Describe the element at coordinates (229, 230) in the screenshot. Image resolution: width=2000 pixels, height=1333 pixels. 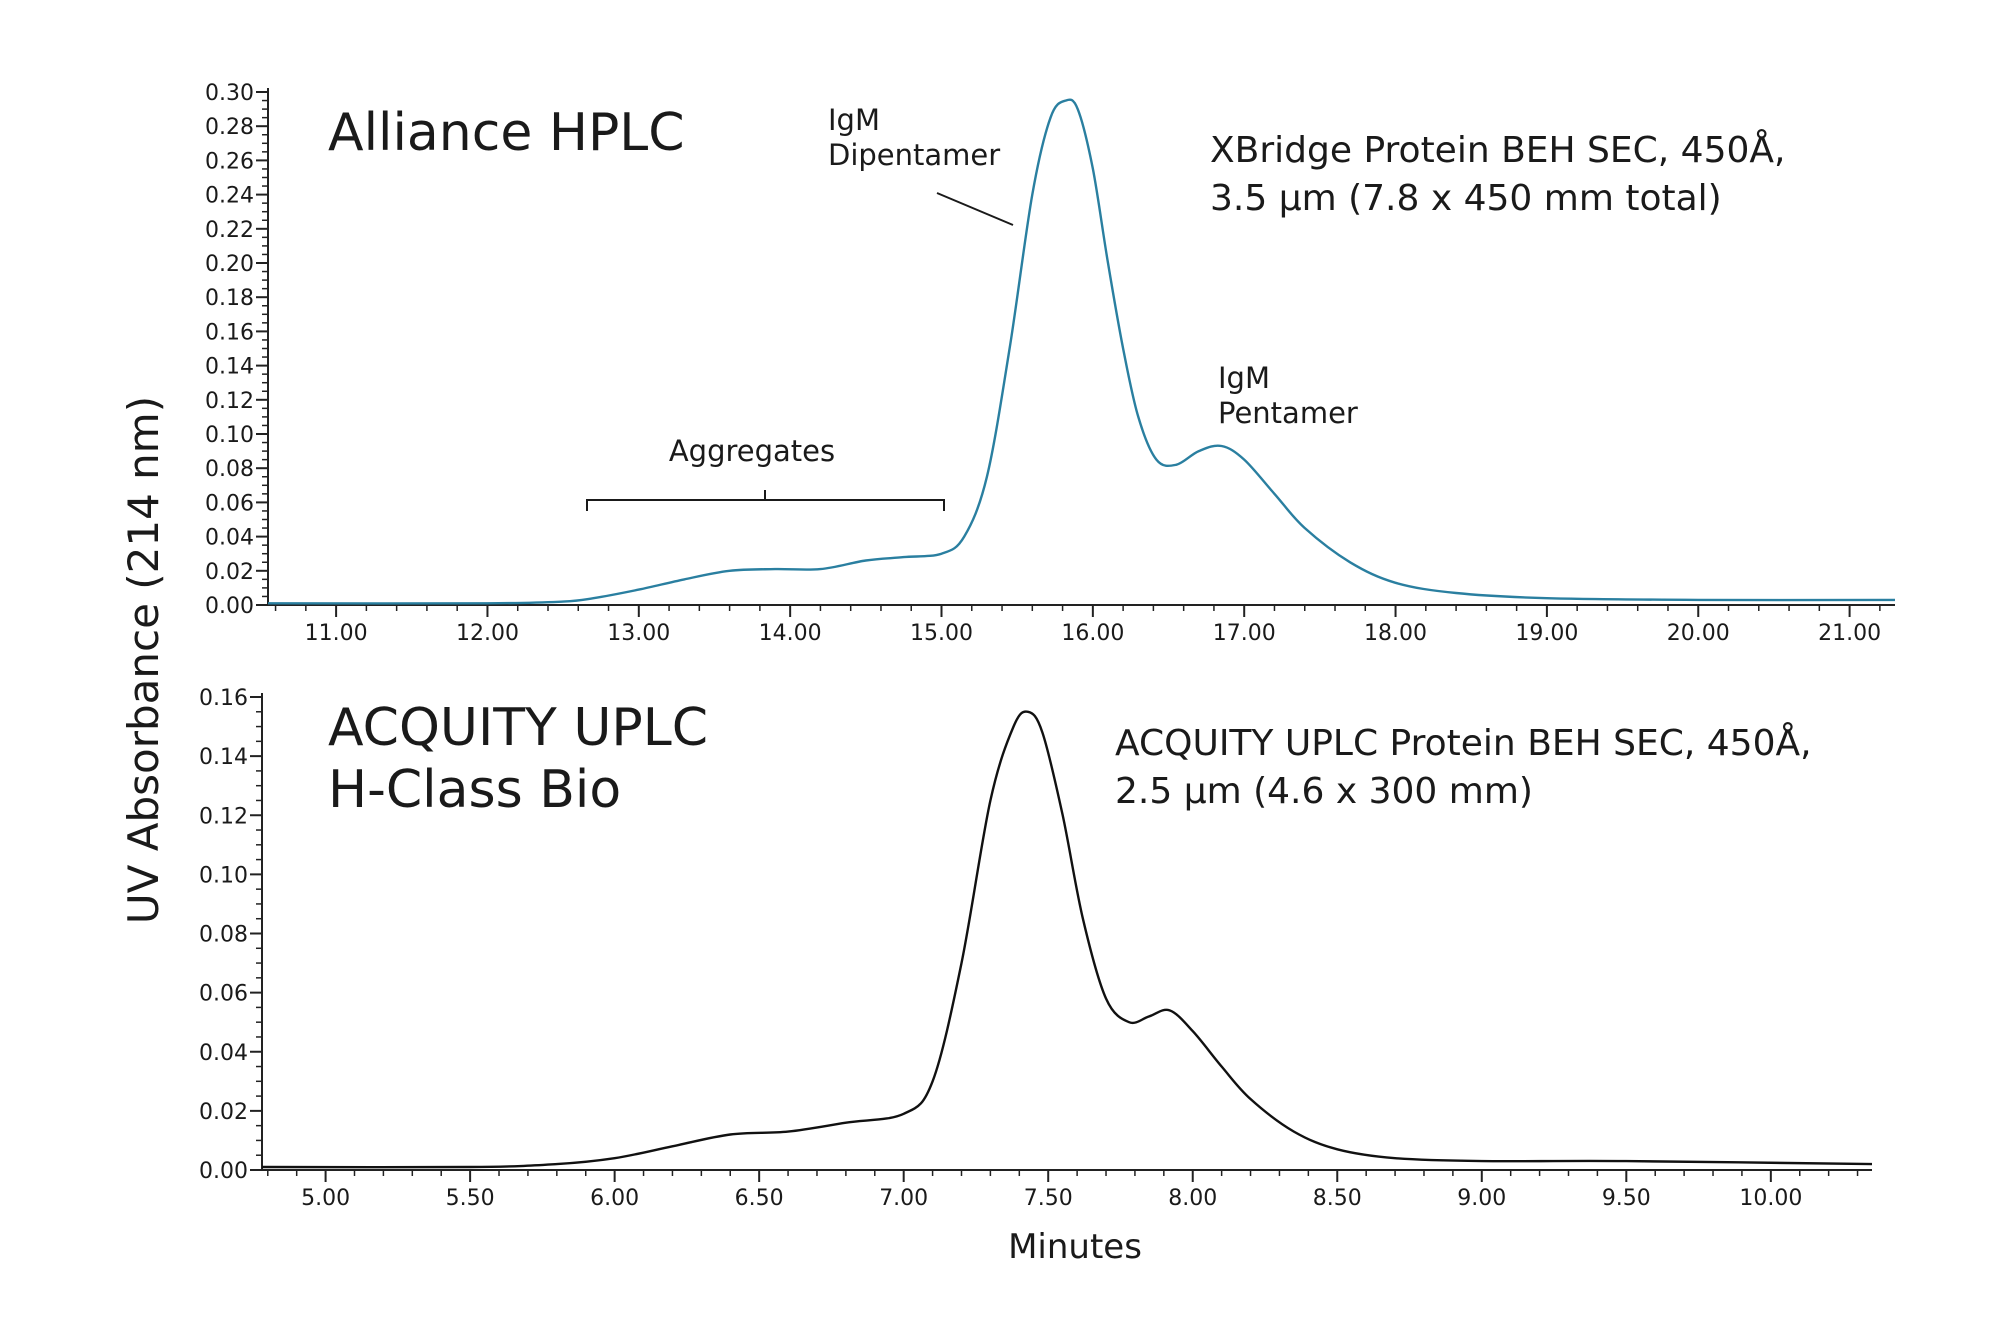
I see `alliance-y-tick-label: 0.22` at that location.